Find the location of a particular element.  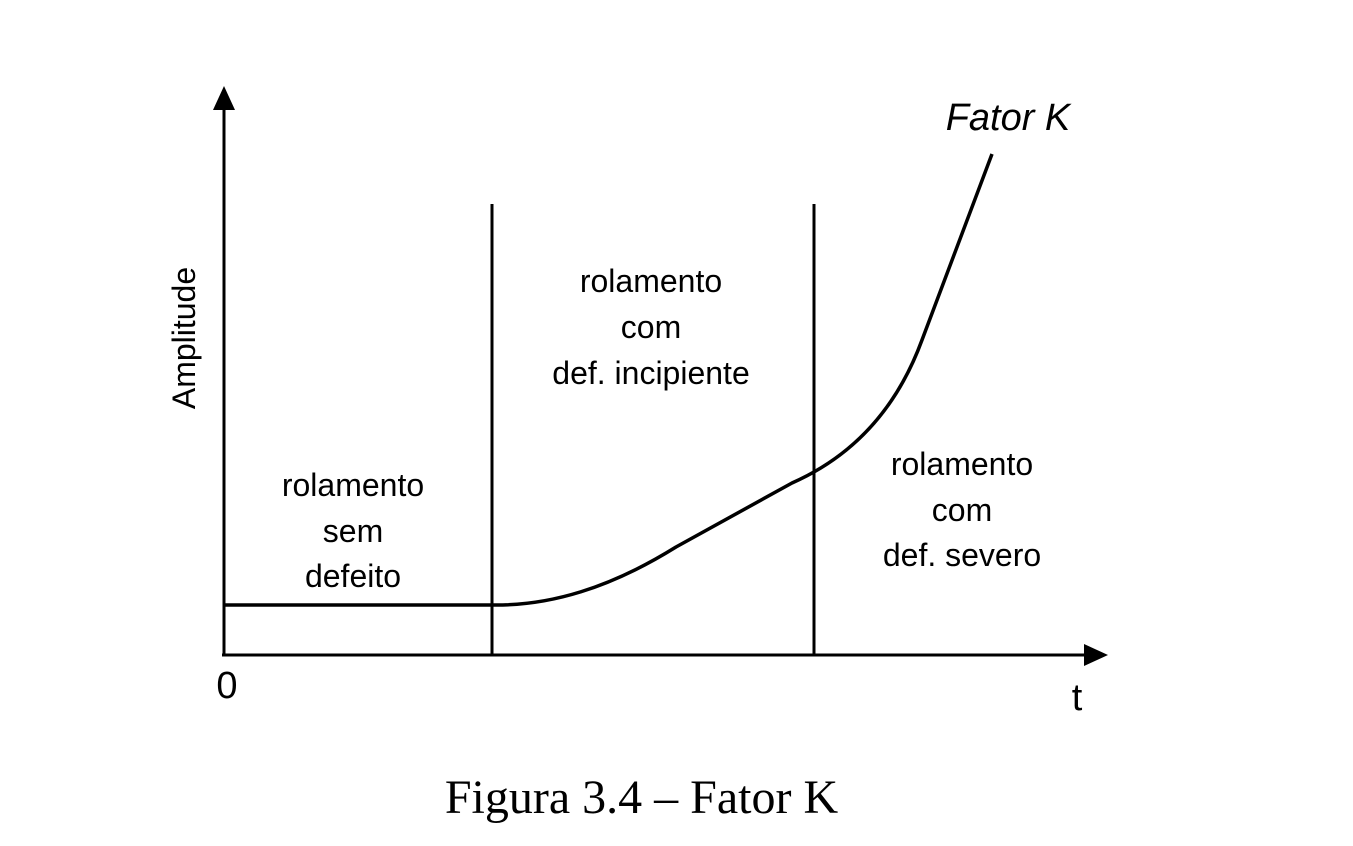

region-1-line-1: rolamento is located at coordinates (353, 485).